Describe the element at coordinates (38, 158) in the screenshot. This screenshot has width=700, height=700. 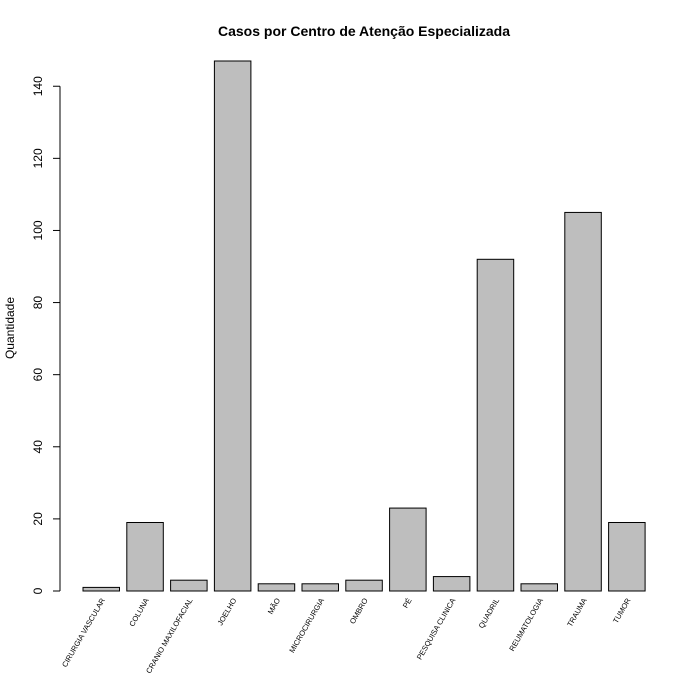
I see `y-tick-label: 120` at that location.